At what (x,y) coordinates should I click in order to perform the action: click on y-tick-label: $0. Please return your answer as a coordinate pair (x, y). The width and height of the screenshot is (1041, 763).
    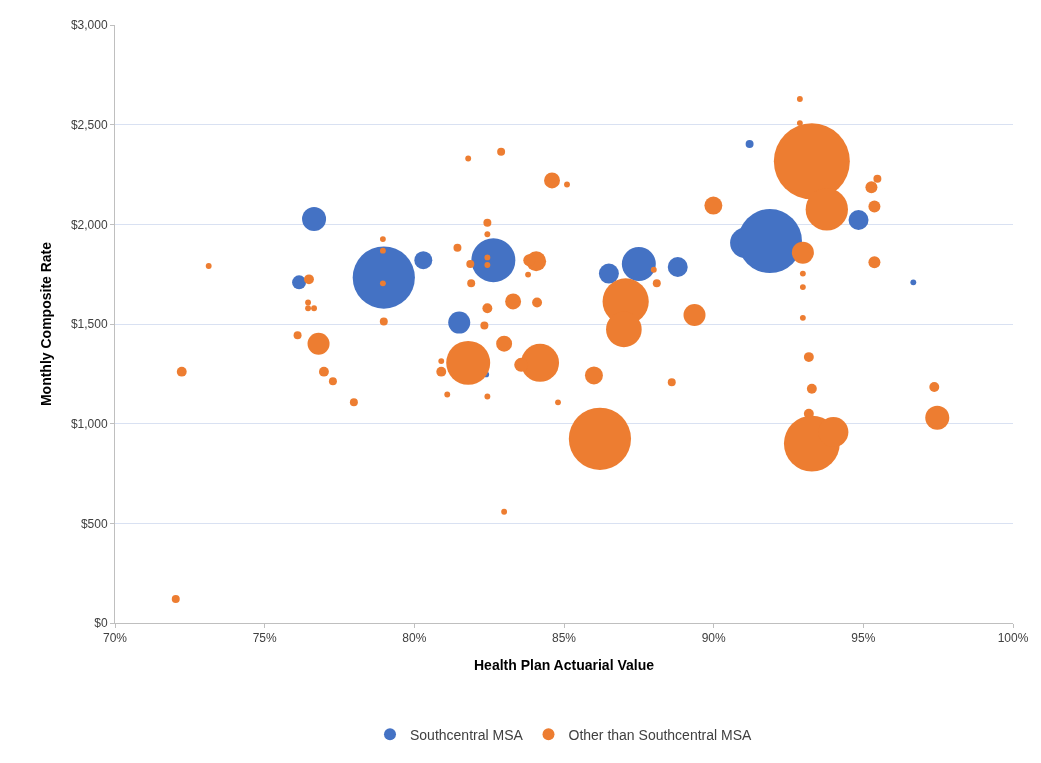
    Looking at the image, I should click on (101, 623).